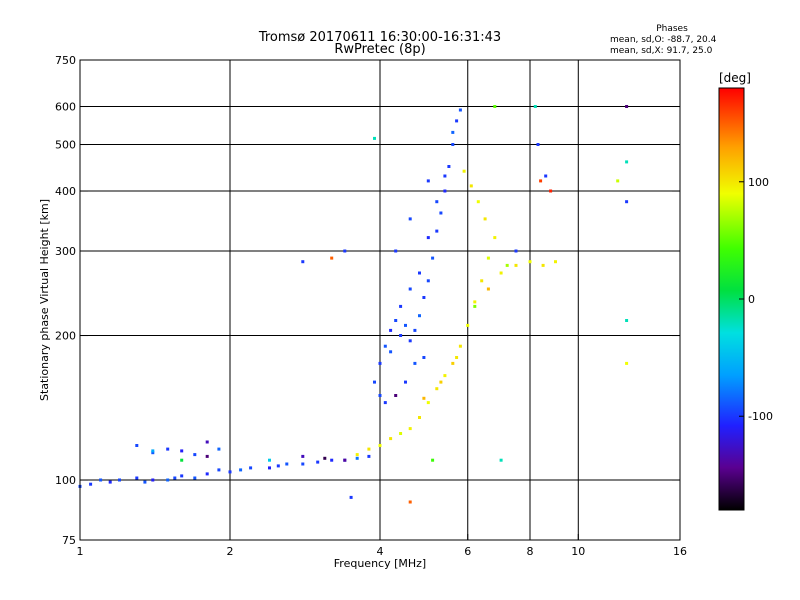 This screenshot has width=800, height=600. Describe the element at coordinates (530, 551) in the screenshot. I see `x-tick-label: 8` at that location.